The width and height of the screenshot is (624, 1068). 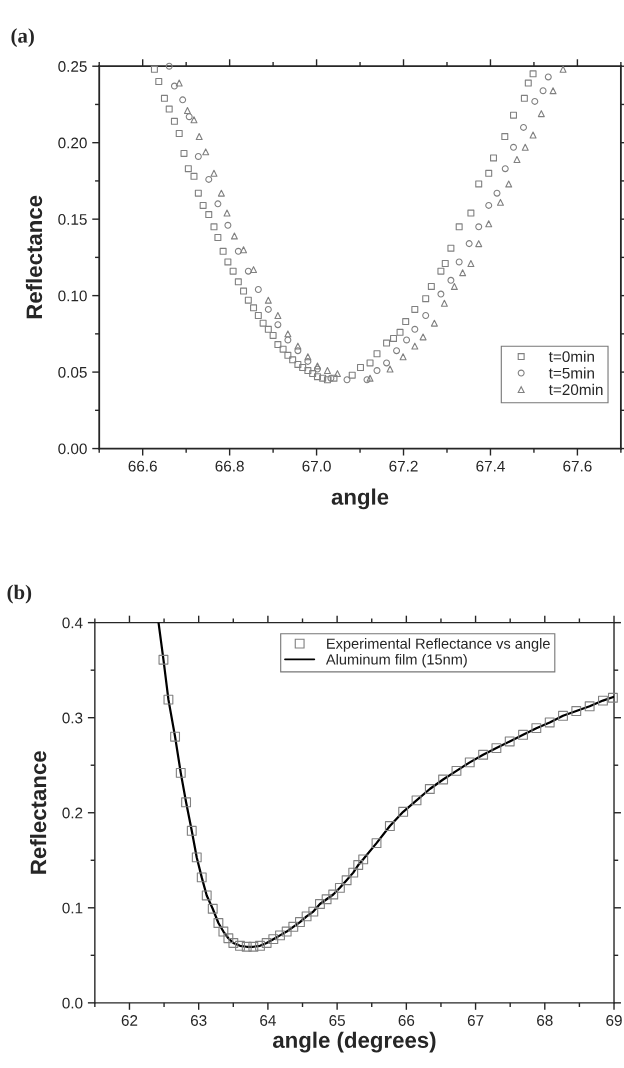 I want to click on x-tick-label: 67.0, so click(x=316, y=466).